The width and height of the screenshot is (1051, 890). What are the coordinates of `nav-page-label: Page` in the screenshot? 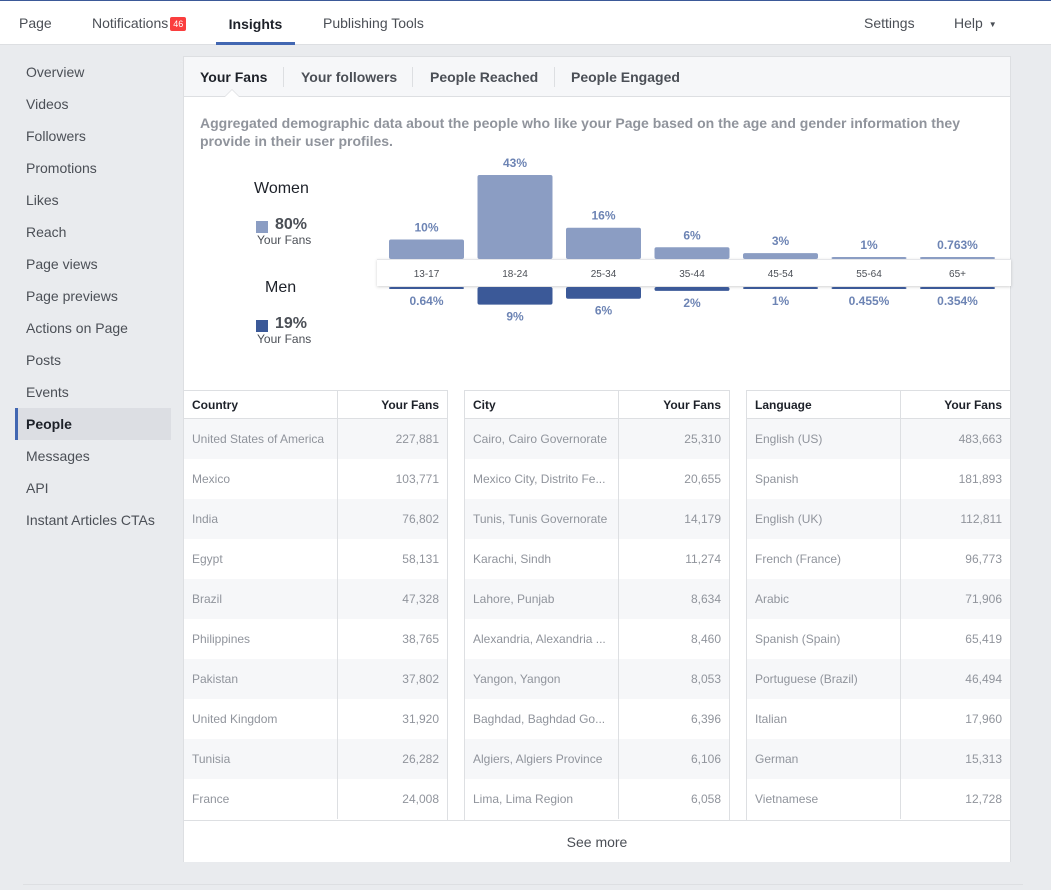 It's located at (35, 23).